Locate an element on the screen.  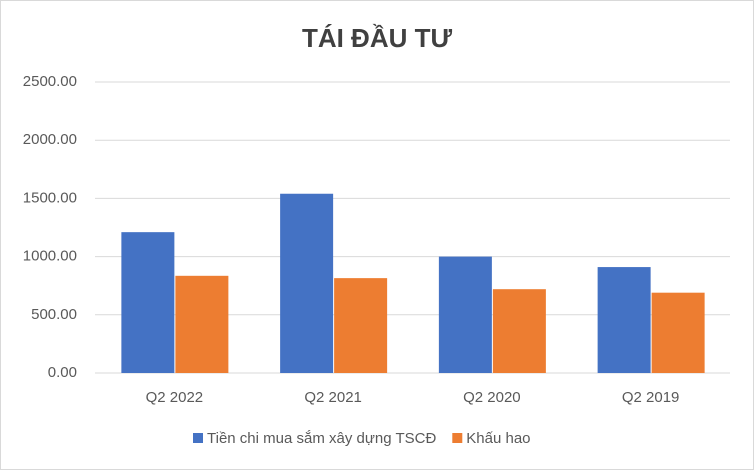
legend-label: Tiền chi mua sắm xây dựng TSCĐ is located at coordinates (321, 438).